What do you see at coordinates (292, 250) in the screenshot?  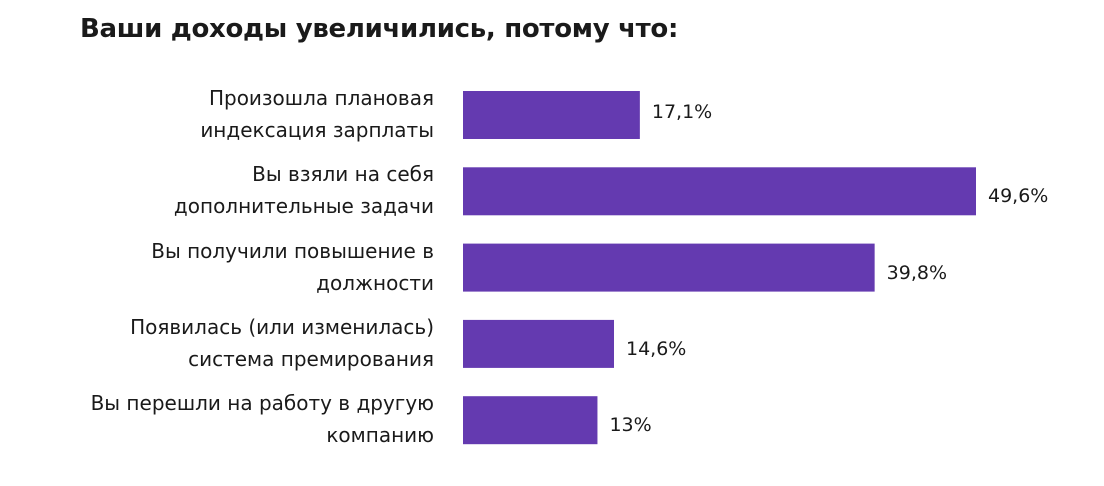 I see `category-label-line: Вы получили повышение в` at bounding box center [292, 250].